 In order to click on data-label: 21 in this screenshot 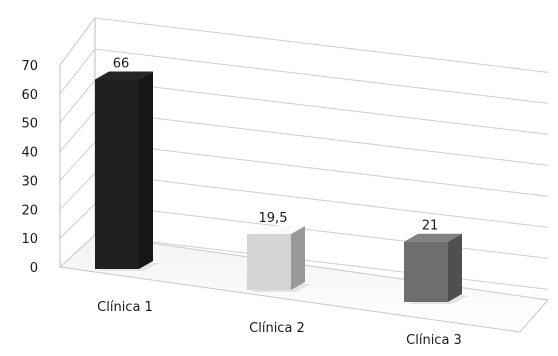, I will do `click(430, 226)`.